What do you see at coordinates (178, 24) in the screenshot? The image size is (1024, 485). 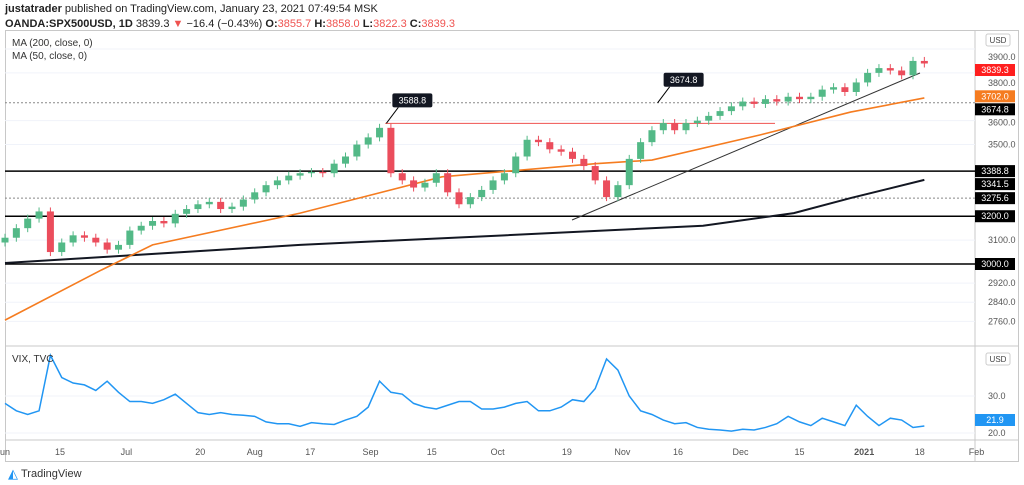 I see `down-arrow-icon: ▼` at bounding box center [178, 24].